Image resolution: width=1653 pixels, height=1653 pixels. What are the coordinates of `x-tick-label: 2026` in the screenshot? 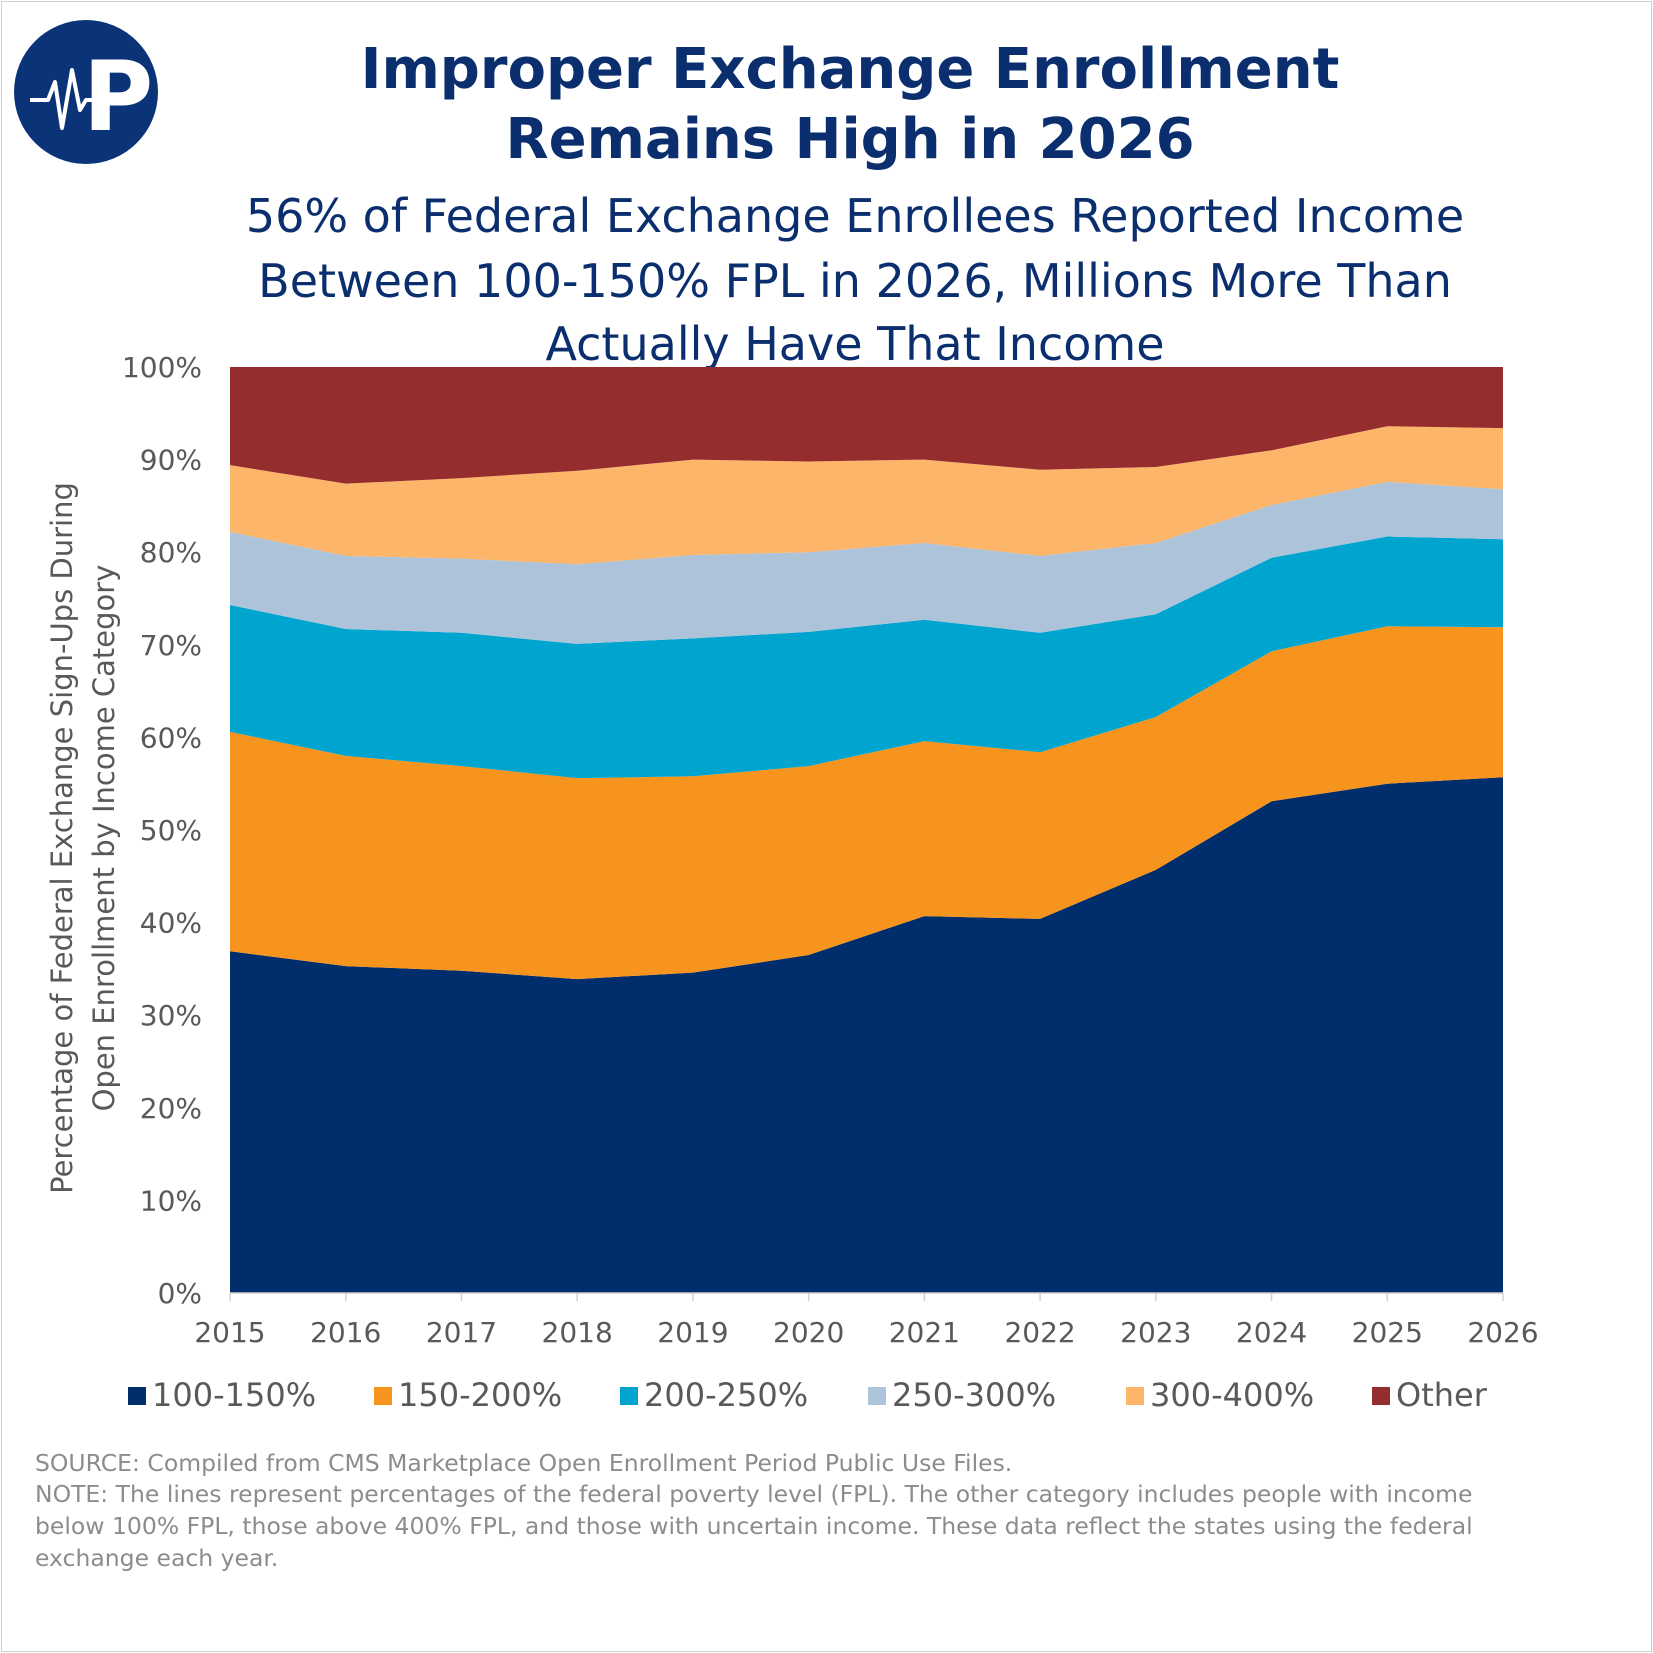 It's located at (1502, 1332).